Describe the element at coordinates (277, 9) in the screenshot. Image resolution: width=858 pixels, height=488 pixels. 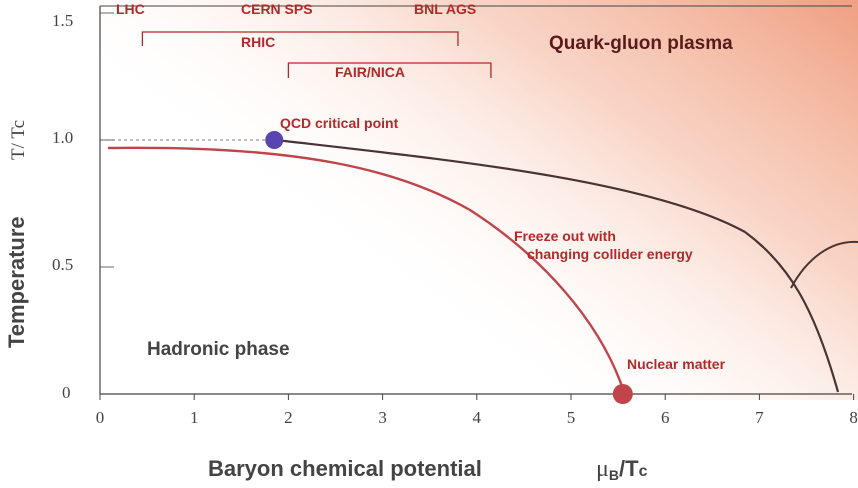
I see `experiment-label-cern-sps: CERN SPS` at that location.